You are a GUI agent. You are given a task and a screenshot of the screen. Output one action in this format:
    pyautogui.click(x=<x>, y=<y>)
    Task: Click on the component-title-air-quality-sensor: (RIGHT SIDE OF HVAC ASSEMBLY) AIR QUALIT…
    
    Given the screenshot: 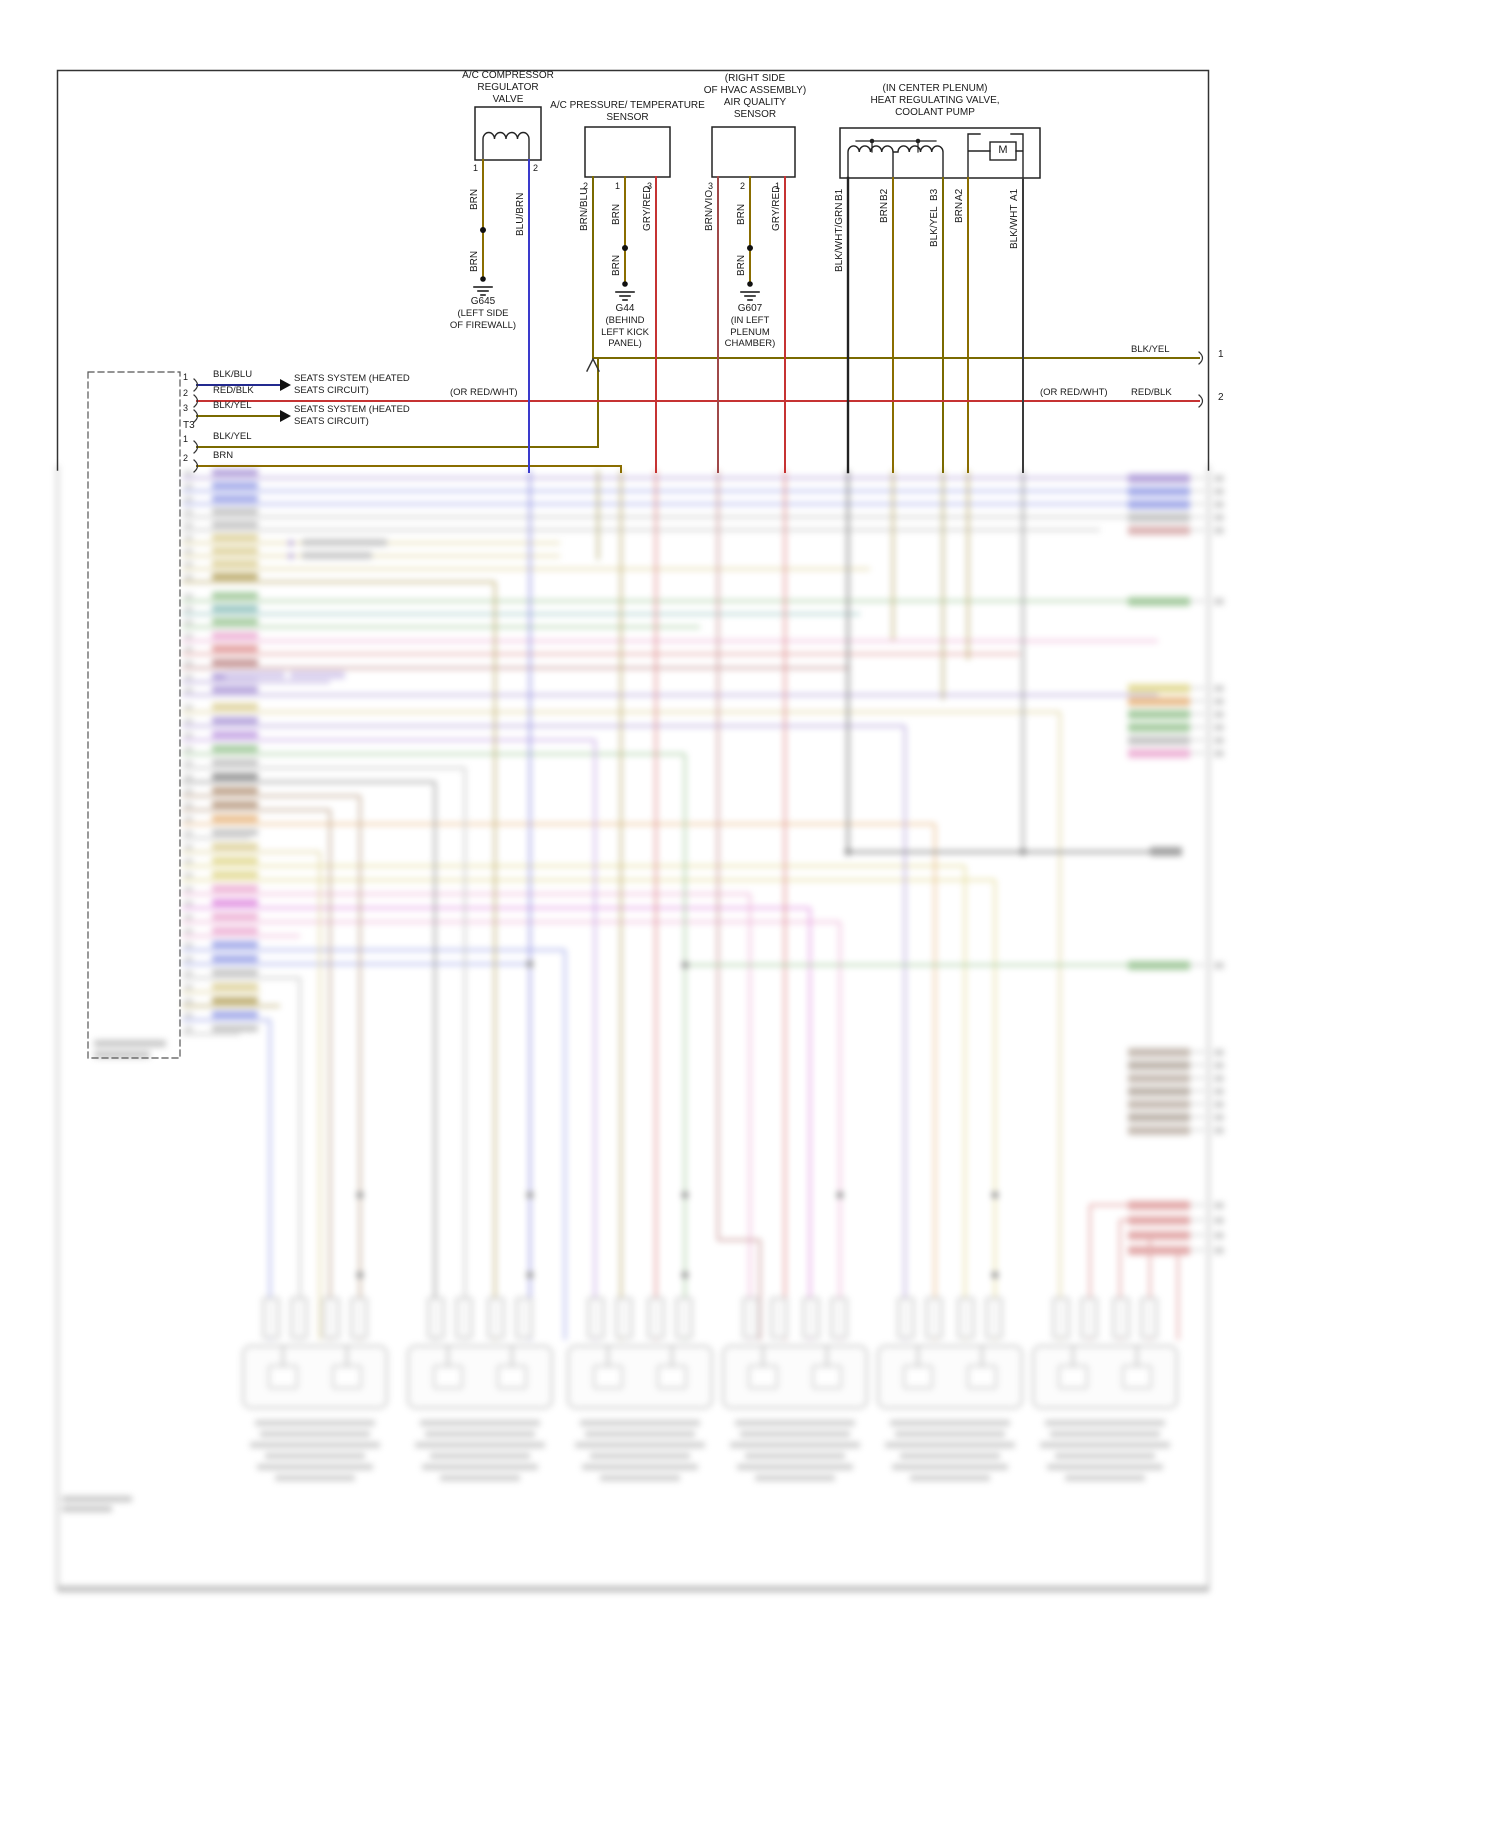 What is the action you would take?
    pyautogui.click(x=755, y=96)
    